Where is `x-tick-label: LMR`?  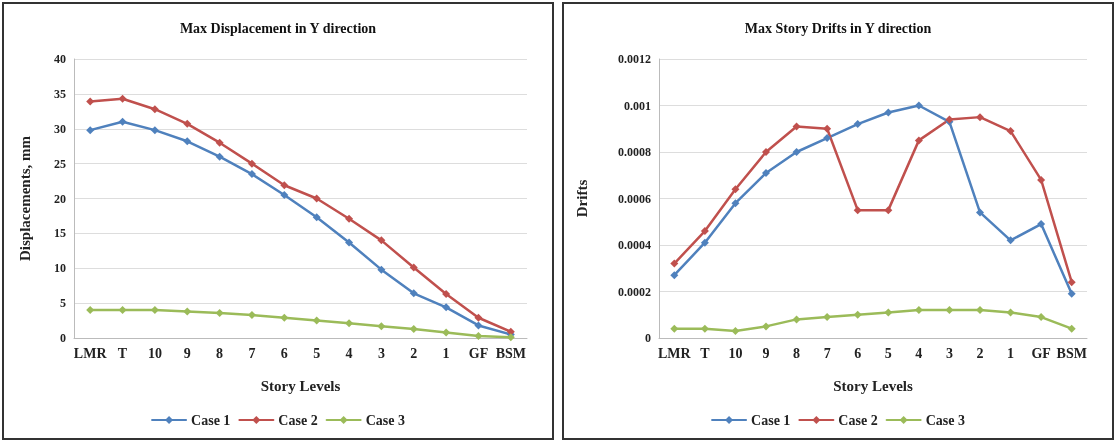
x-tick-label: LMR is located at coordinates (90, 353).